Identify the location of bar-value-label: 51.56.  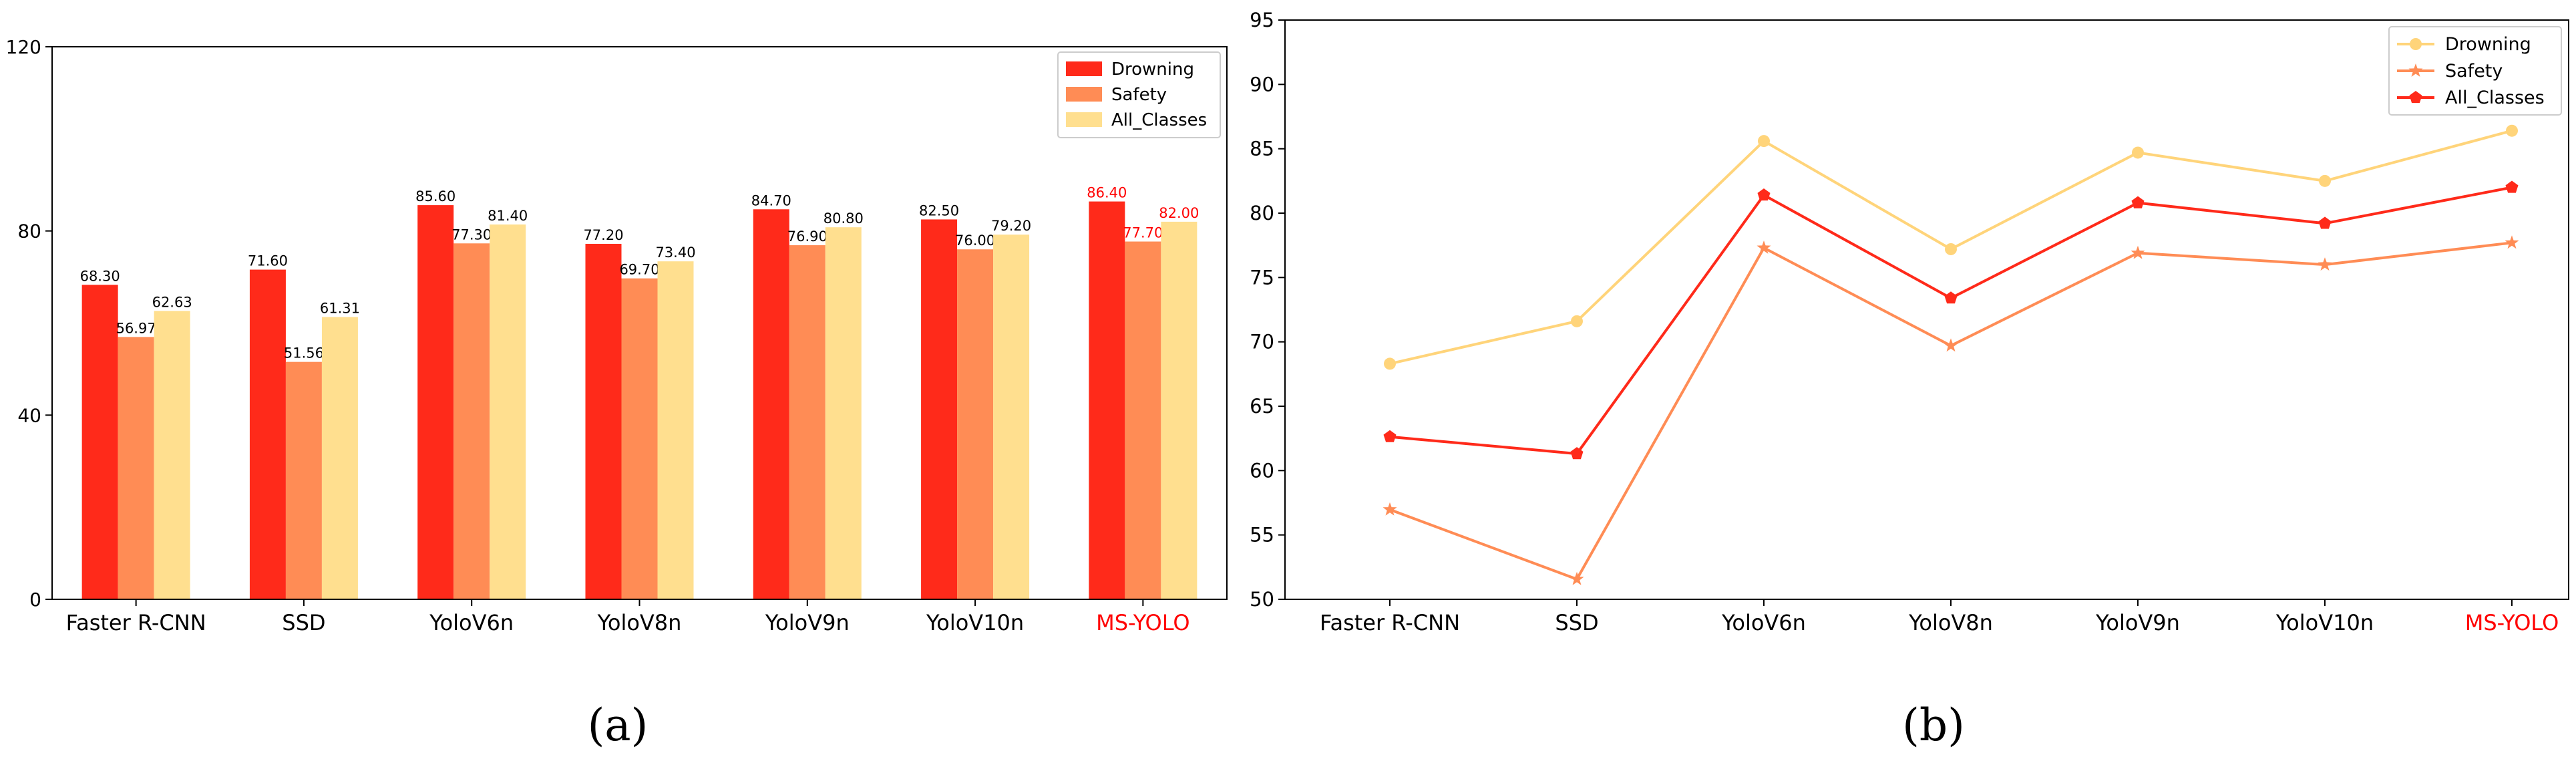
(304, 353).